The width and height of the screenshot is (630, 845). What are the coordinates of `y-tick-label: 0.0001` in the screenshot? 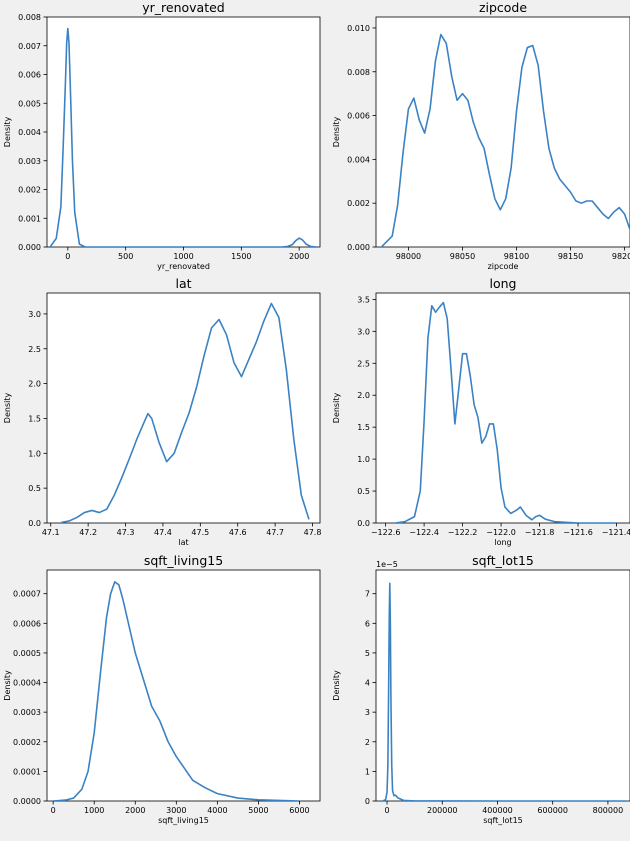 It's located at (27, 771).